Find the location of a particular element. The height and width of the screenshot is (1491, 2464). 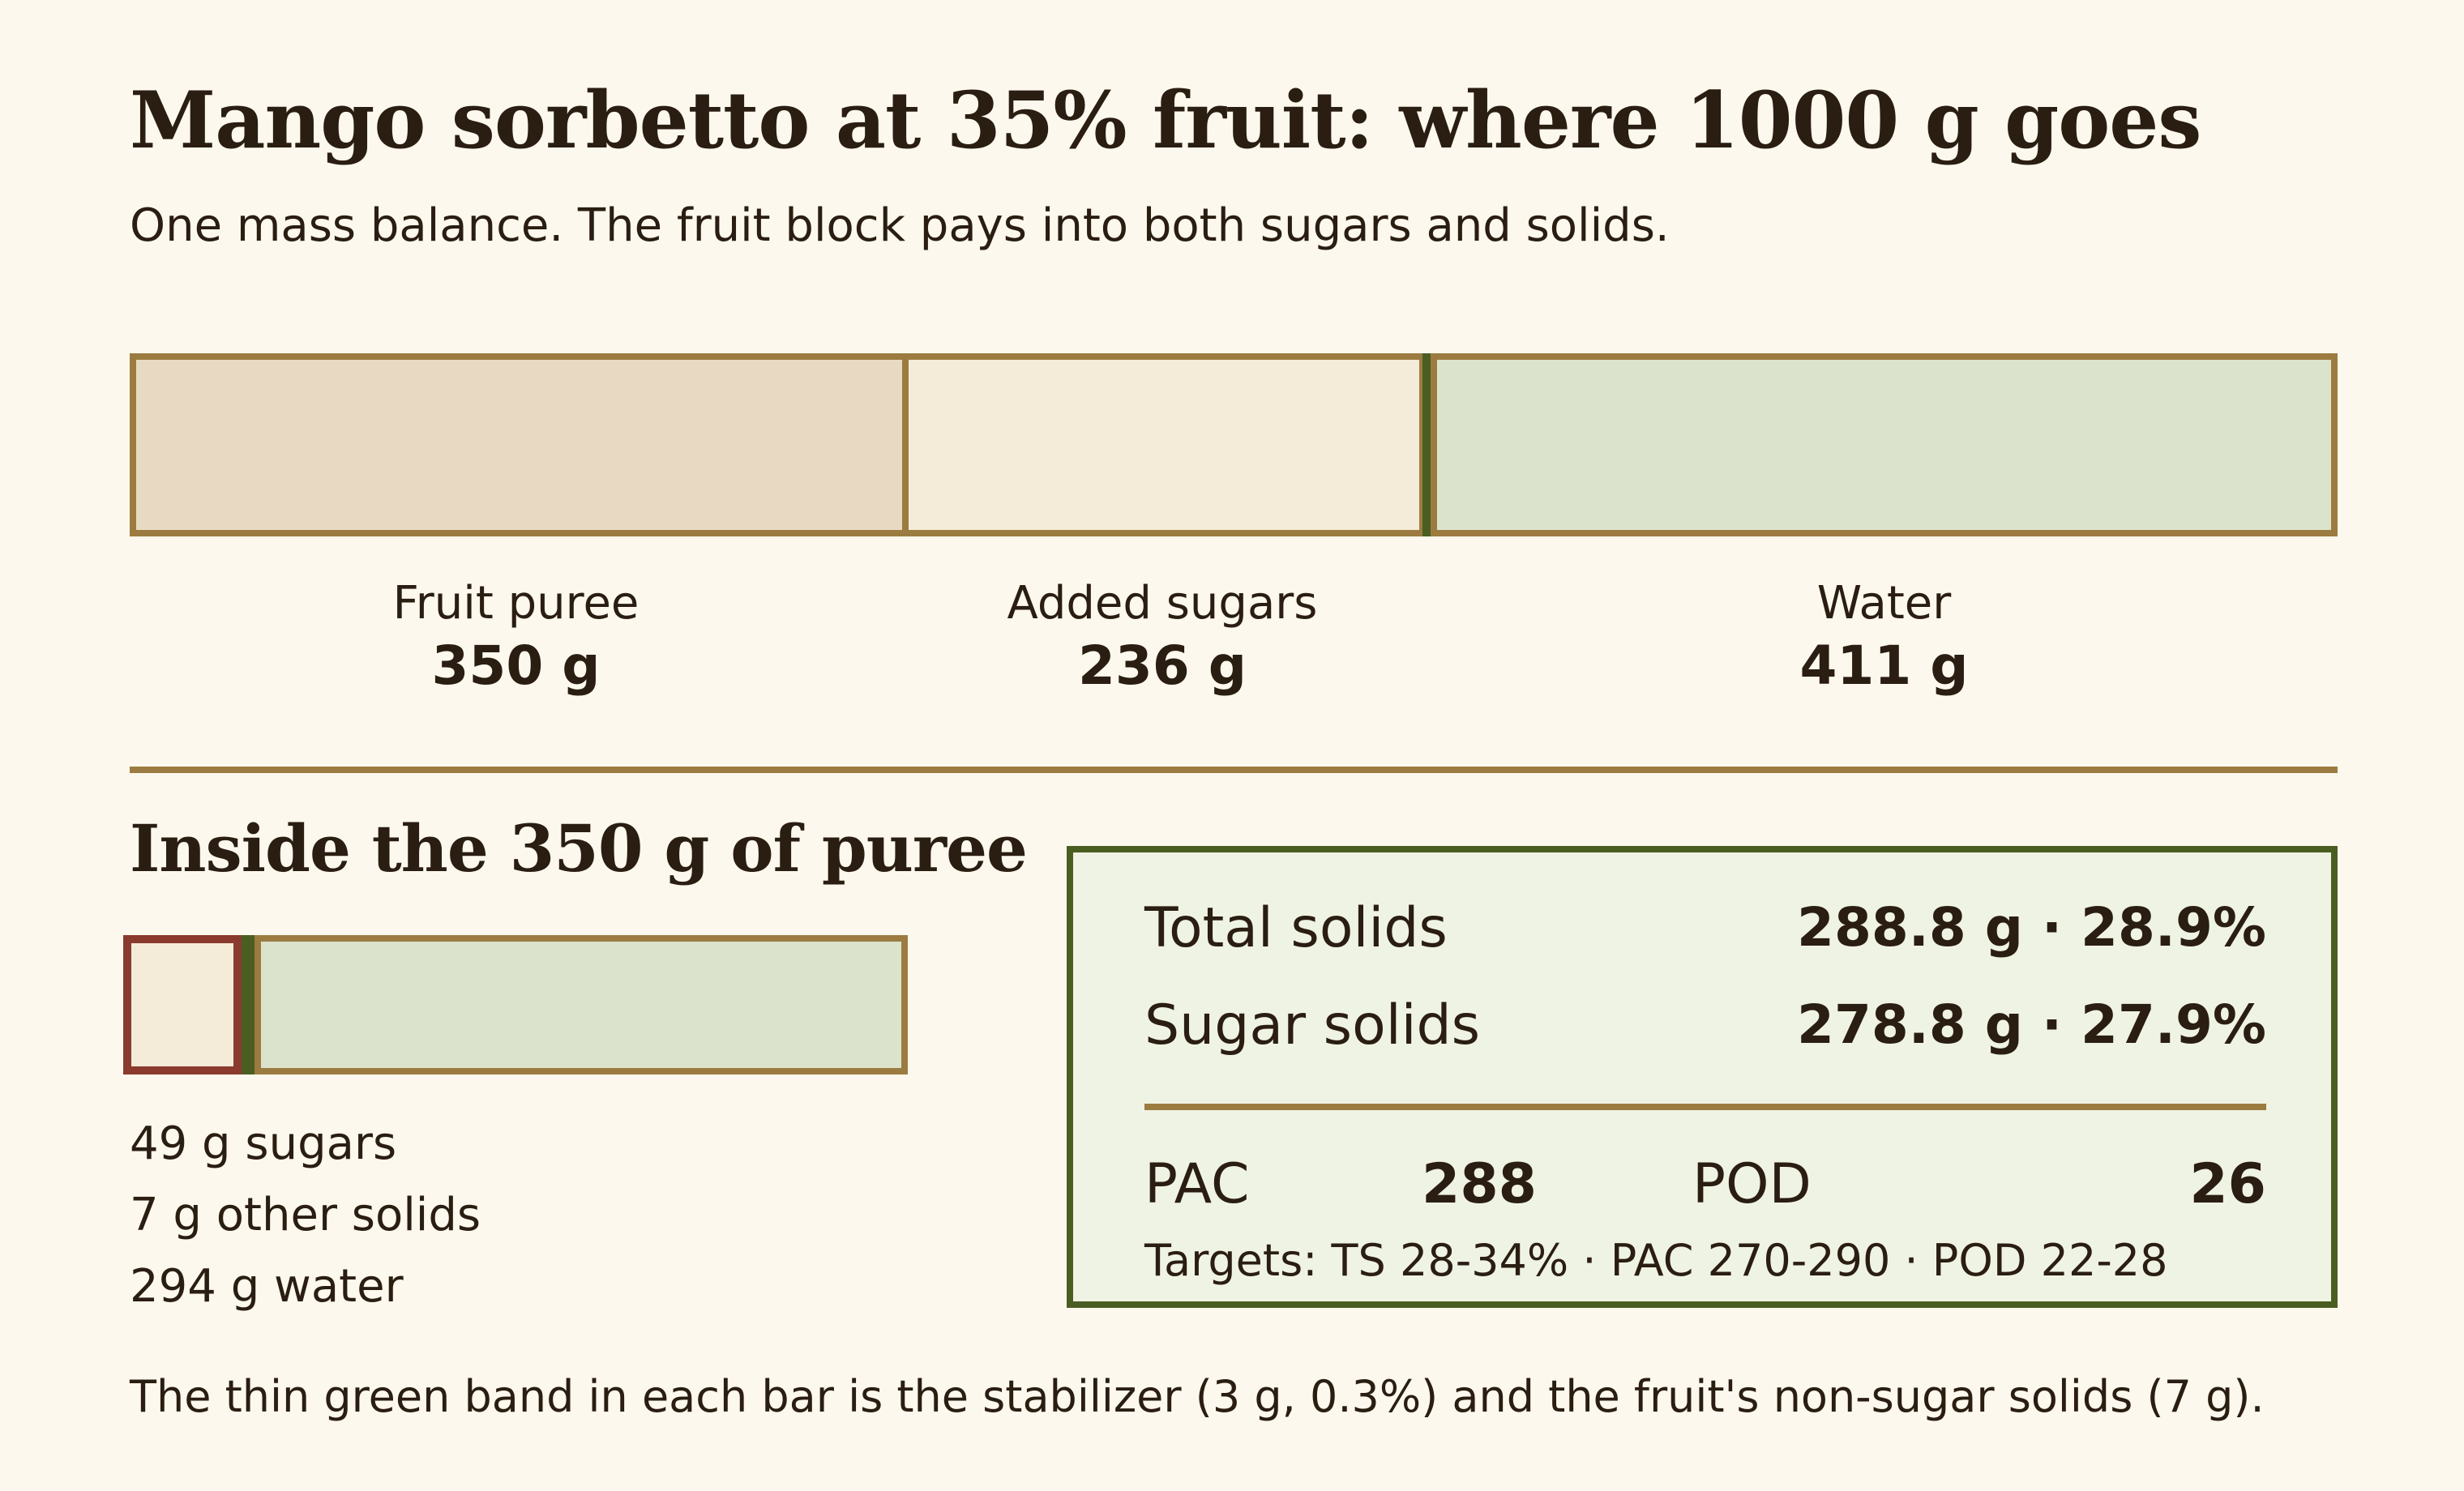

sugar-solids-label: Sugar solids is located at coordinates (1312, 1025).